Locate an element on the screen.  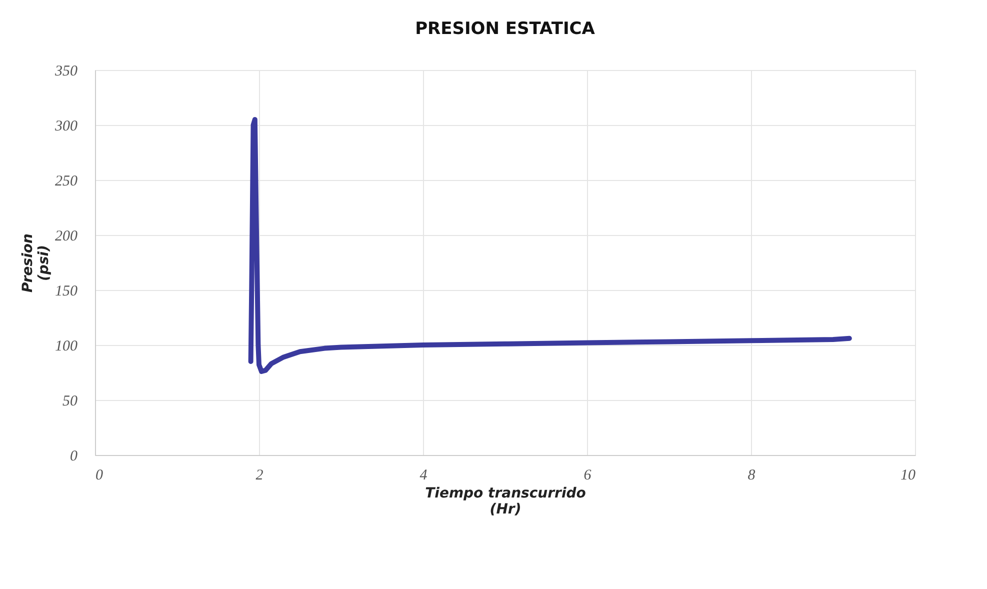
y-tick-label: 350 is located at coordinates (66, 72).